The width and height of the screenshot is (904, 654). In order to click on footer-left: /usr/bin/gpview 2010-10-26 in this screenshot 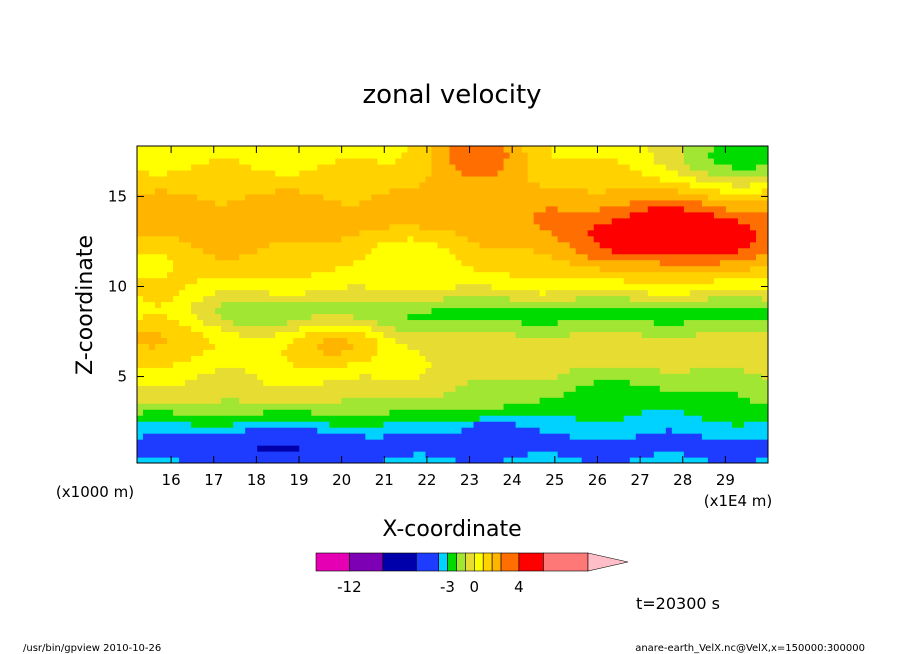, I will do `click(92, 648)`.